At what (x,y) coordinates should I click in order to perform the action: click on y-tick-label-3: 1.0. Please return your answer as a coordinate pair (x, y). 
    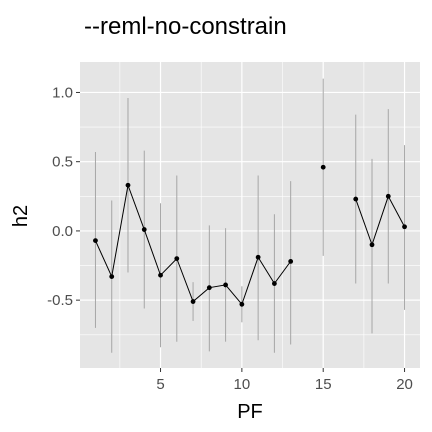
    Looking at the image, I should click on (62, 92).